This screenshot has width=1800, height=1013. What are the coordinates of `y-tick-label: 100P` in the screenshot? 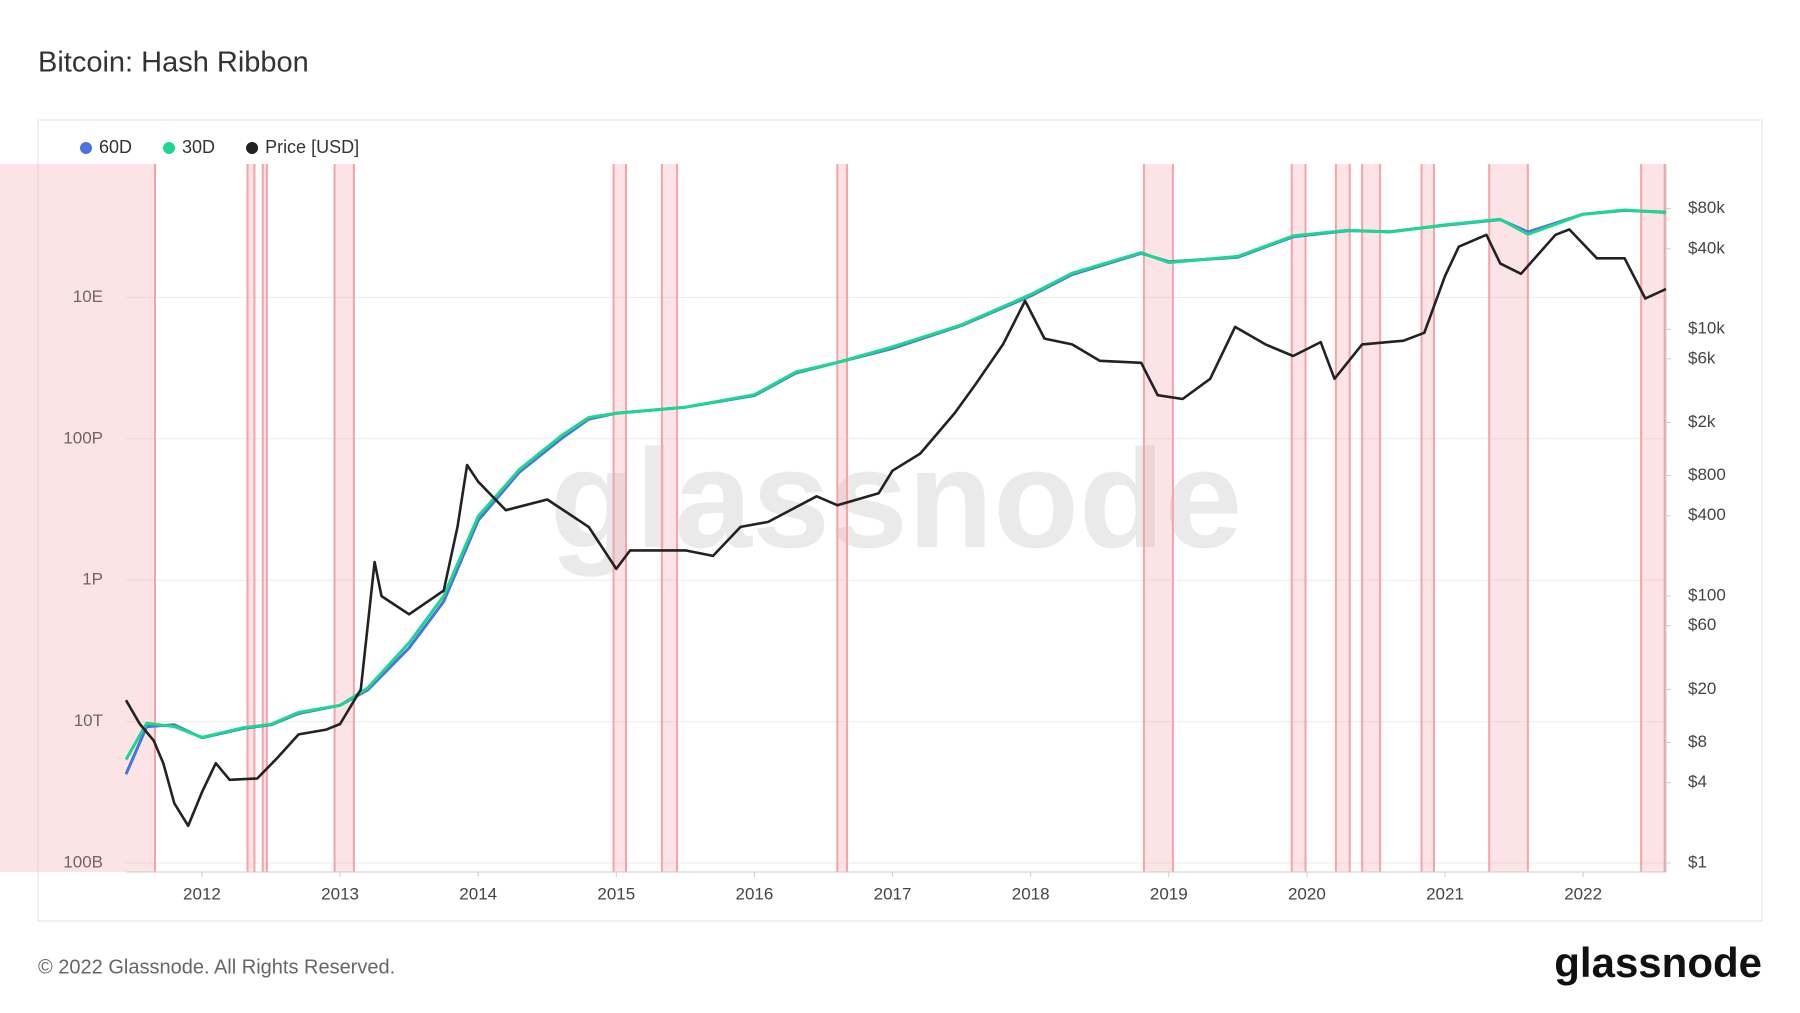 It's located at (83, 437).